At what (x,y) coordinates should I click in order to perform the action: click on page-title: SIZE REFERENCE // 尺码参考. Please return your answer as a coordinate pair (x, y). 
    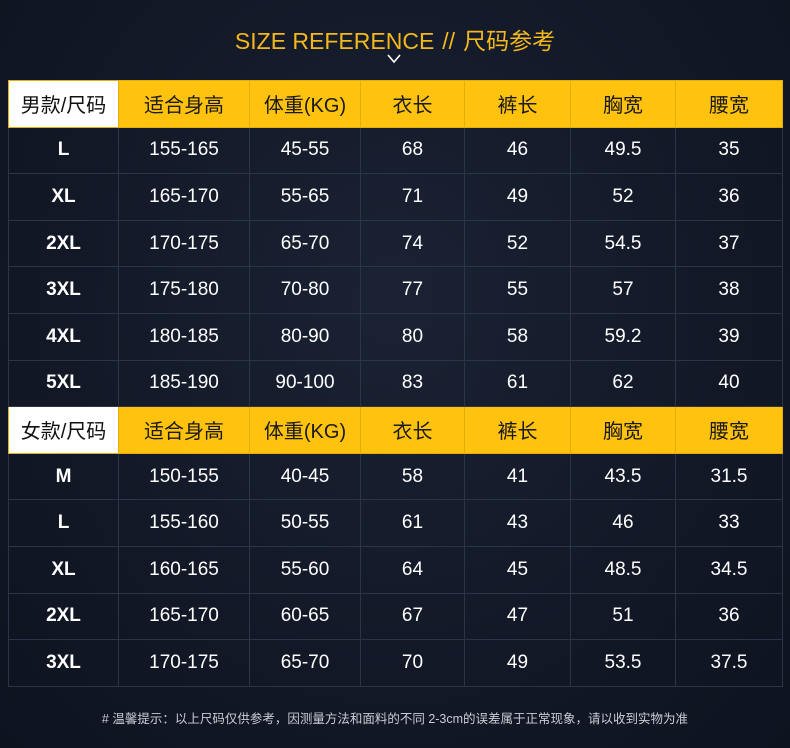
    Looking at the image, I should click on (395, 39).